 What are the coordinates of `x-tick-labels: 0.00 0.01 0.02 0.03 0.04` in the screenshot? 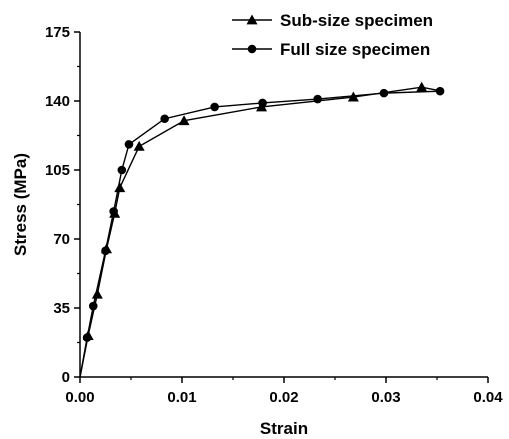 It's located at (284, 397).